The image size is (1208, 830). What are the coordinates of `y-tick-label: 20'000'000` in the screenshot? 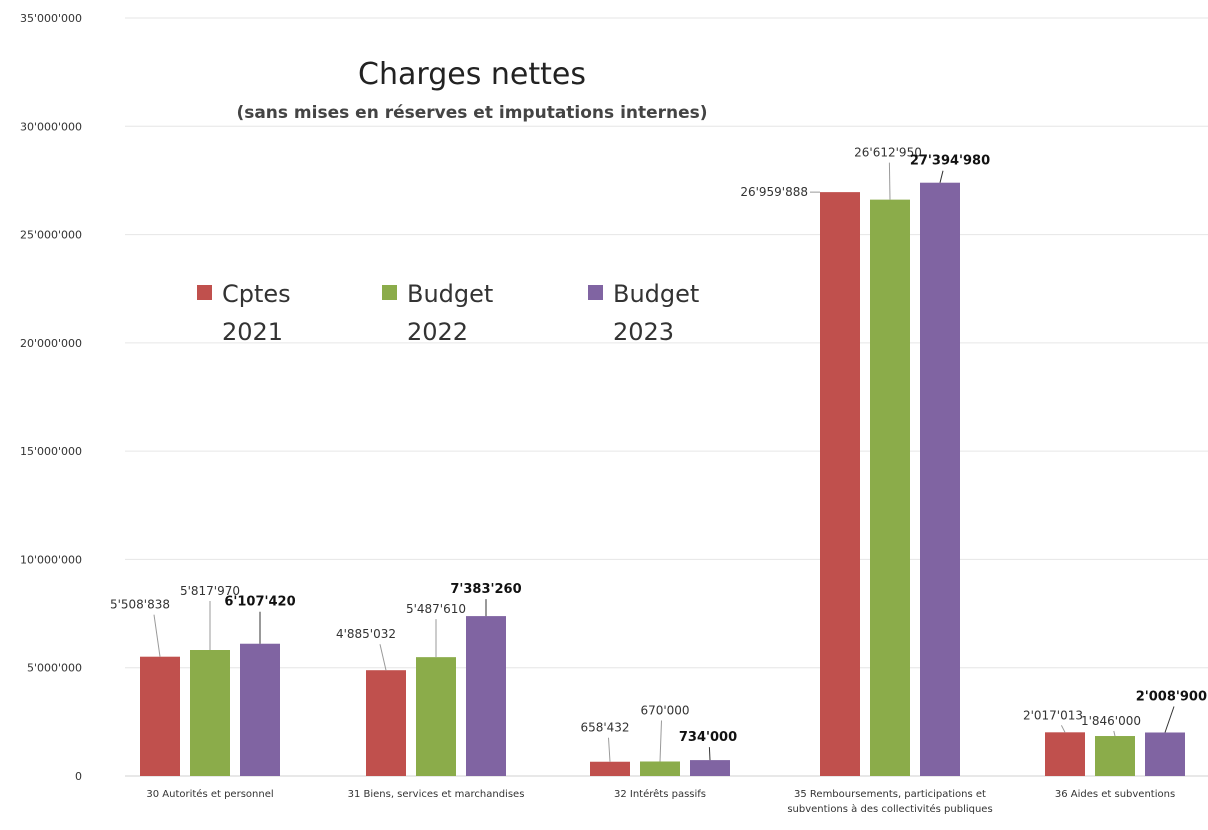 It's located at (51, 343).